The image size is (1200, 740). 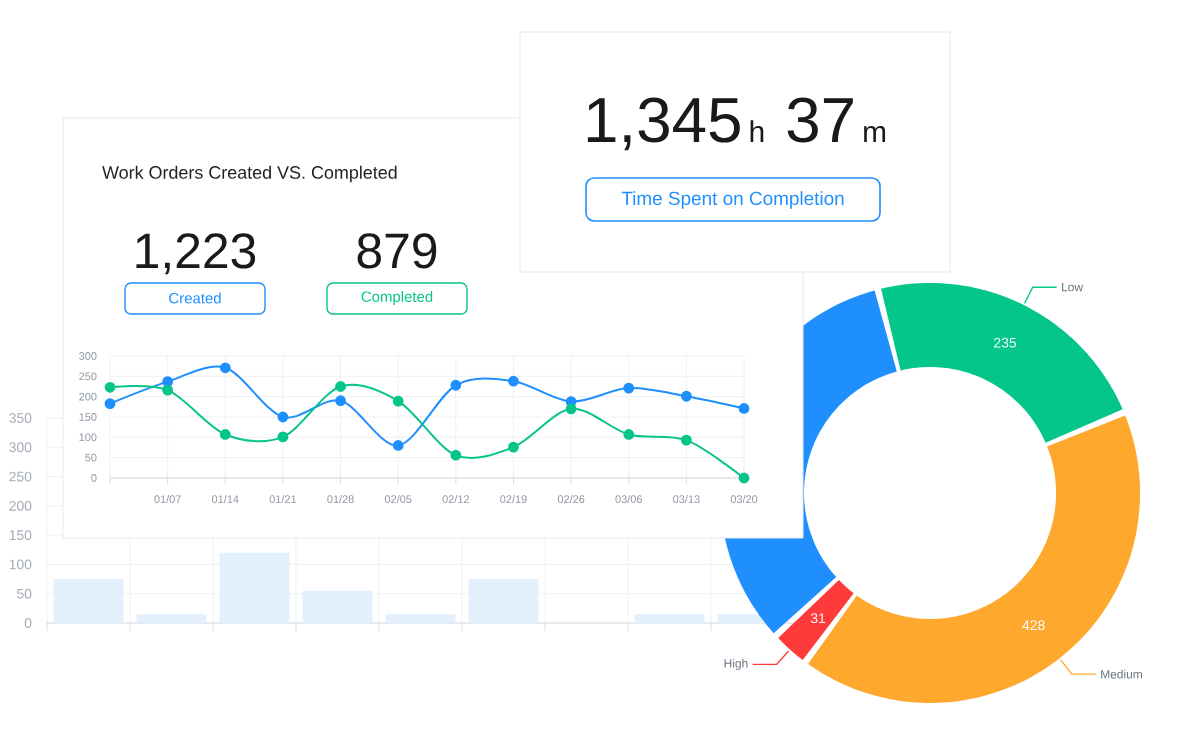 What do you see at coordinates (820, 120) in the screenshot?
I see `text: 37` at bounding box center [820, 120].